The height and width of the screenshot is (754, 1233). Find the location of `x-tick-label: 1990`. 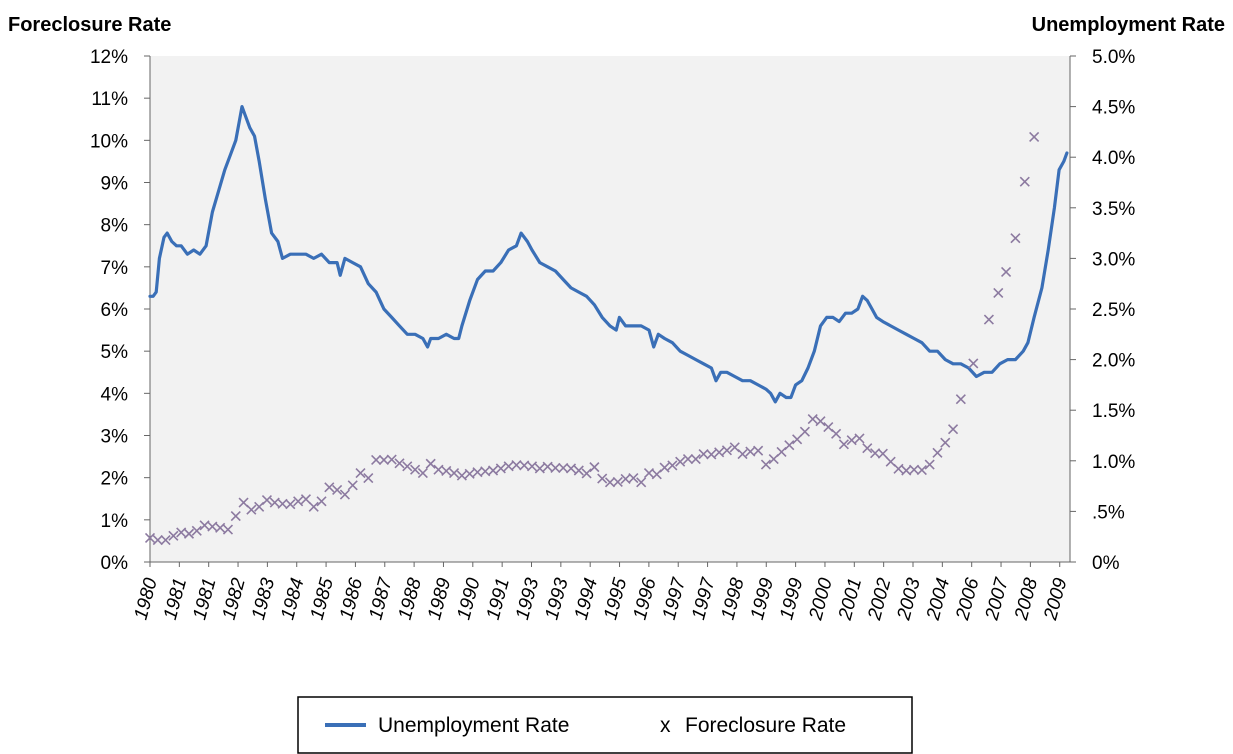

x-tick-label: 1990 is located at coordinates (468, 598).